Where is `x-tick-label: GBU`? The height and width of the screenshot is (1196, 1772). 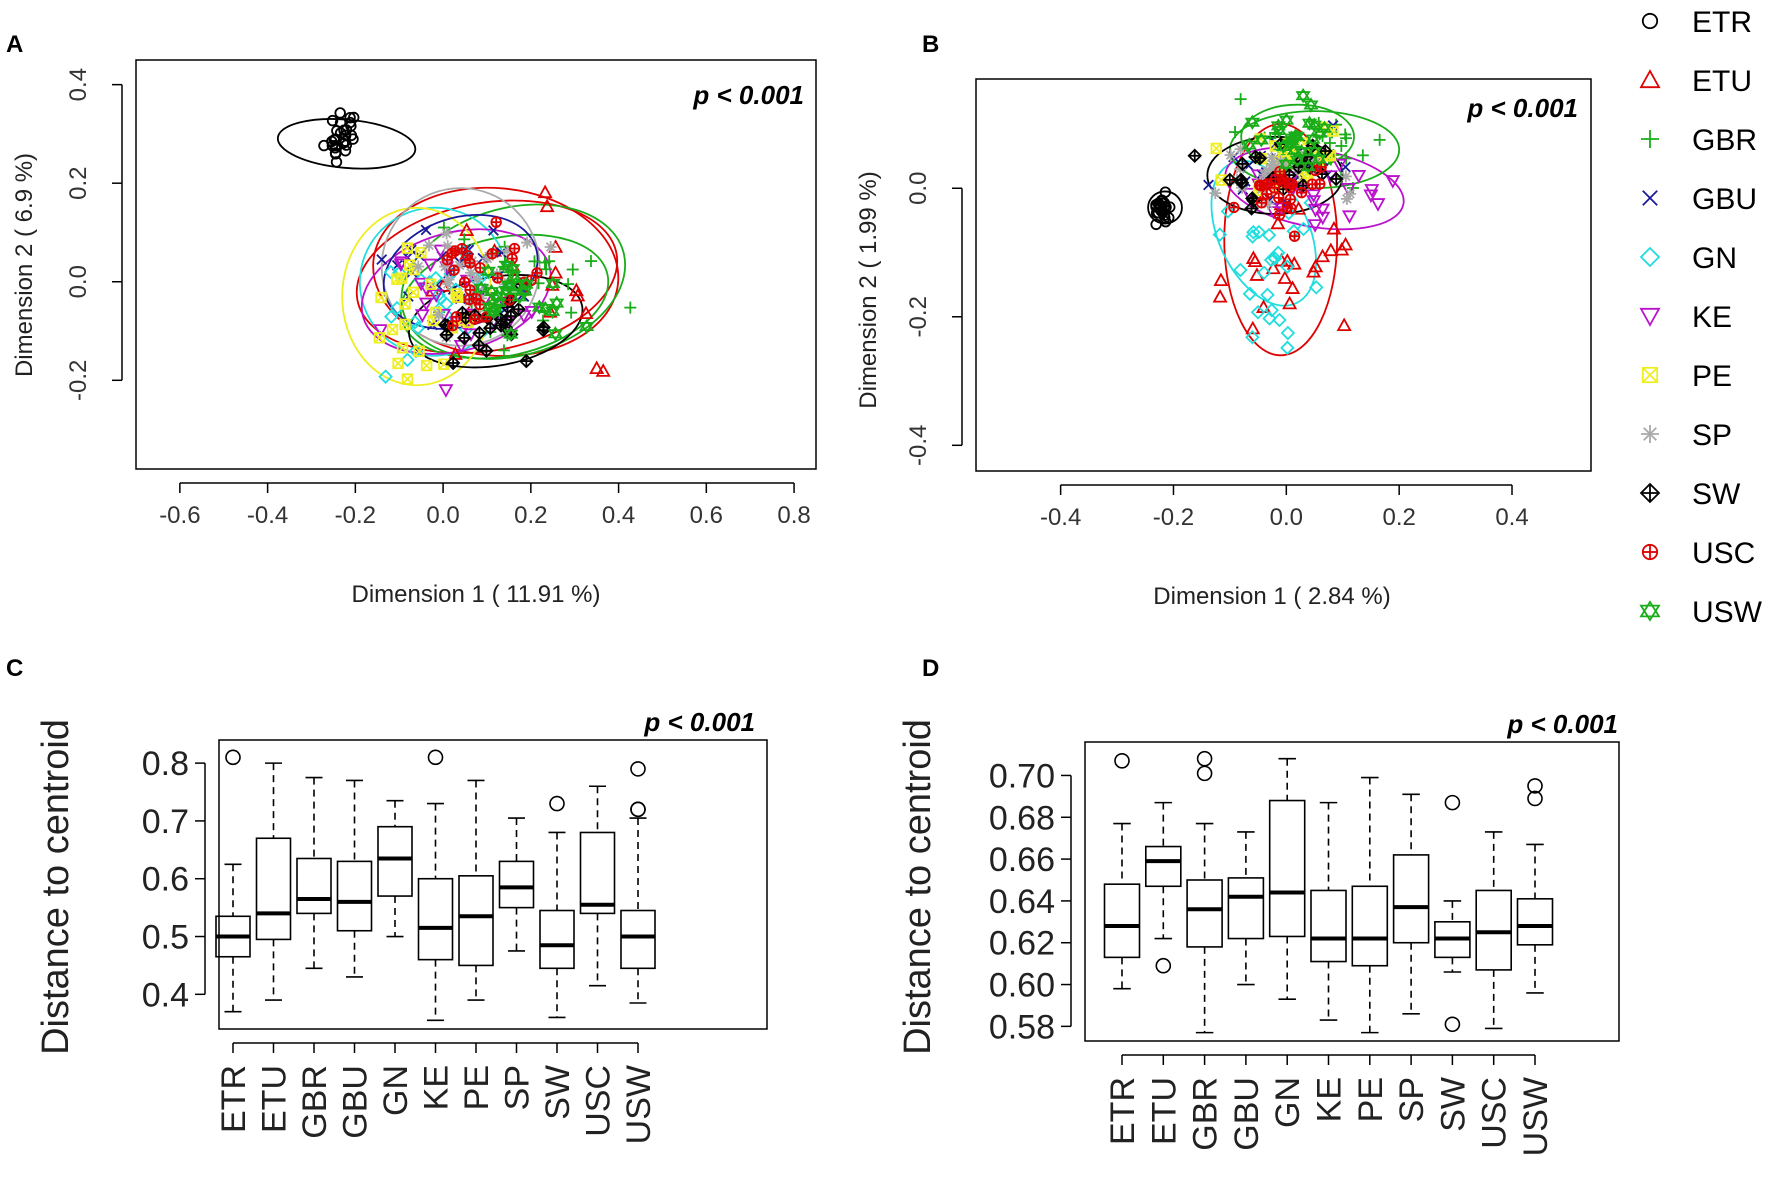
x-tick-label: GBU is located at coordinates (1247, 1114).